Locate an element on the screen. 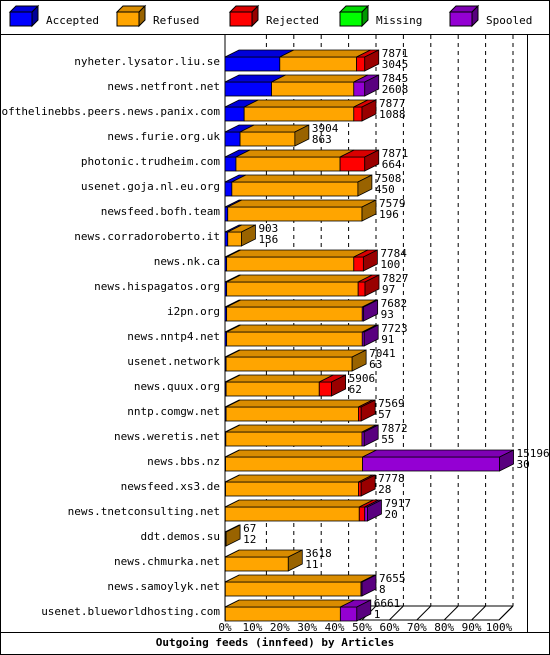 This screenshot has width=550, height=655. x-tick-label: 40% is located at coordinates (335, 627).